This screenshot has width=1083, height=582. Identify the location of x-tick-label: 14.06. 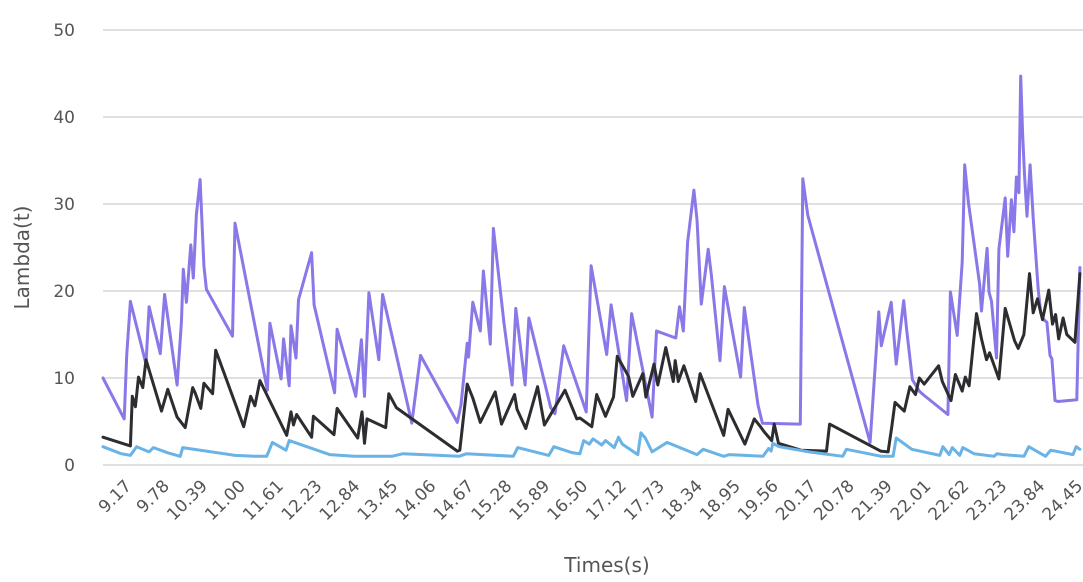
(416, 500).